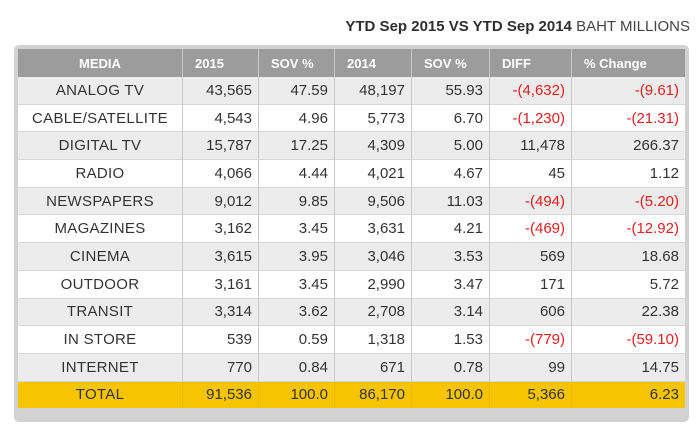  I want to click on column-header: % Change, so click(628, 63).